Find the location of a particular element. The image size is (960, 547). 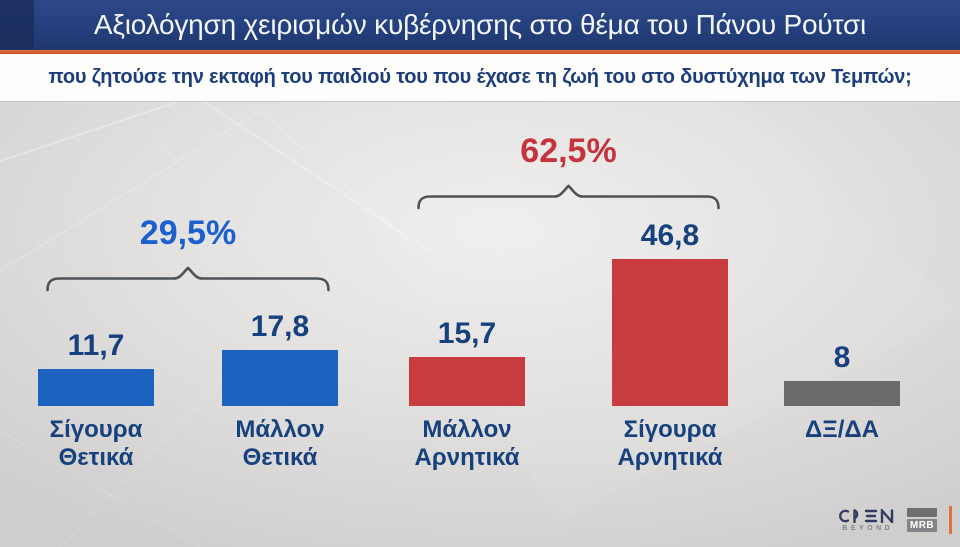

bar-category-label: ΔΞ/ΔΑ is located at coordinates (842, 430).